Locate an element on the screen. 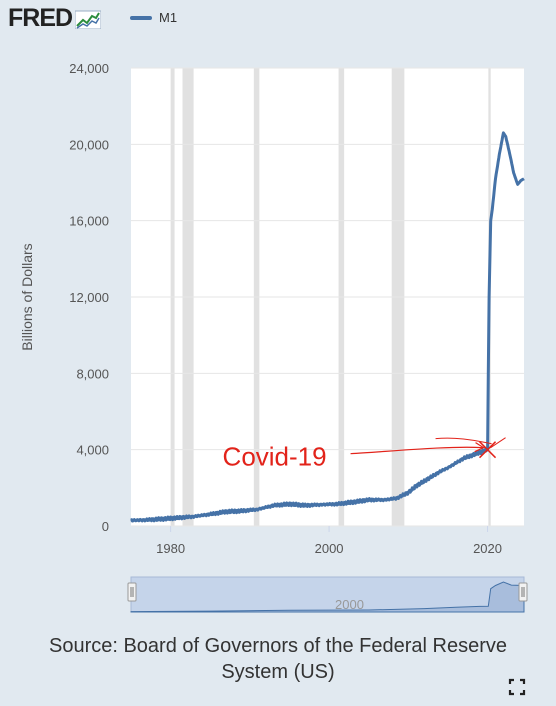  fred-graph-icon is located at coordinates (88, 19).